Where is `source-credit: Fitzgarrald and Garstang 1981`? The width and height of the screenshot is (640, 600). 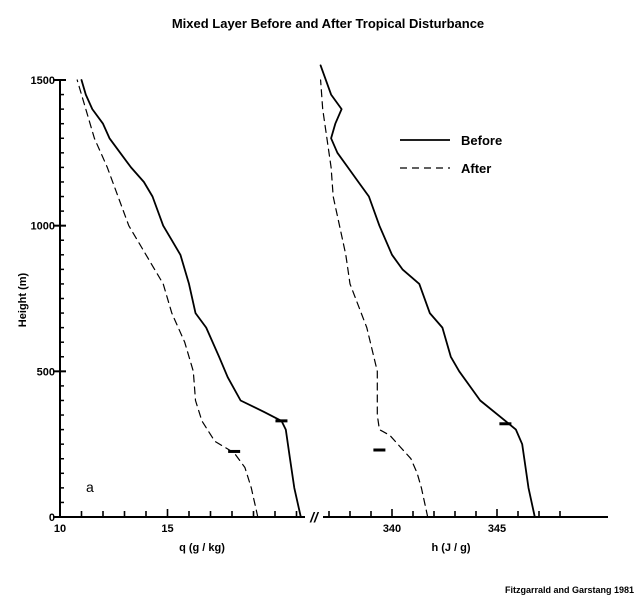
source-credit: Fitzgarrald and Garstang 1981 is located at coordinates (569, 590).